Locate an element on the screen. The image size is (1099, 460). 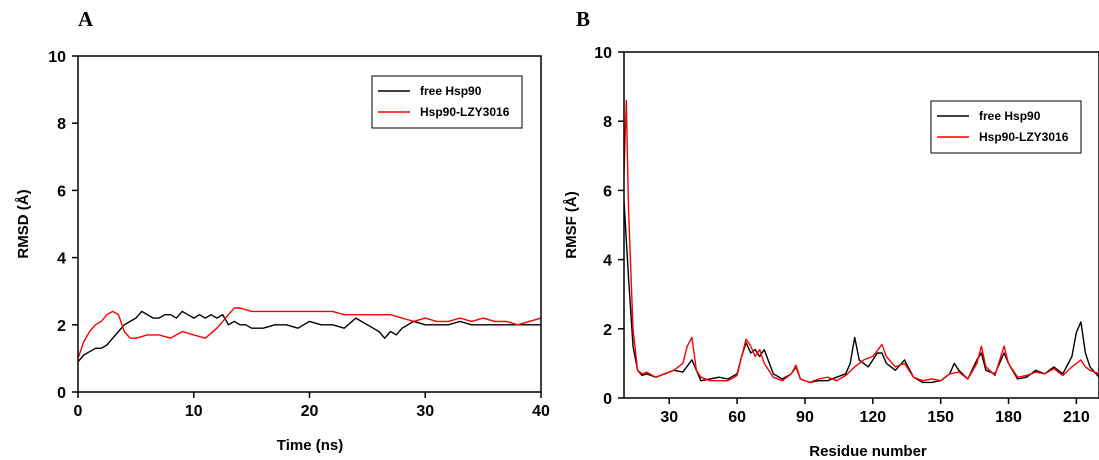
panel-a-x-tick-label: 20 is located at coordinates (310, 411).